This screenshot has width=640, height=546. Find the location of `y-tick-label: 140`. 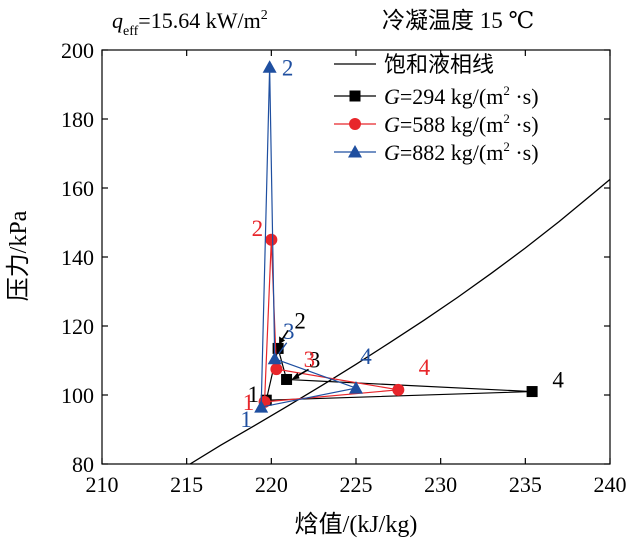

y-tick-label: 140 is located at coordinates (77, 257).